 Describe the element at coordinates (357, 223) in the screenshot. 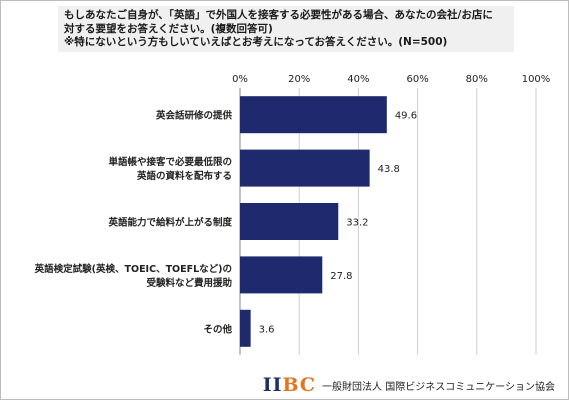

I see `data-label: 33.2` at that location.